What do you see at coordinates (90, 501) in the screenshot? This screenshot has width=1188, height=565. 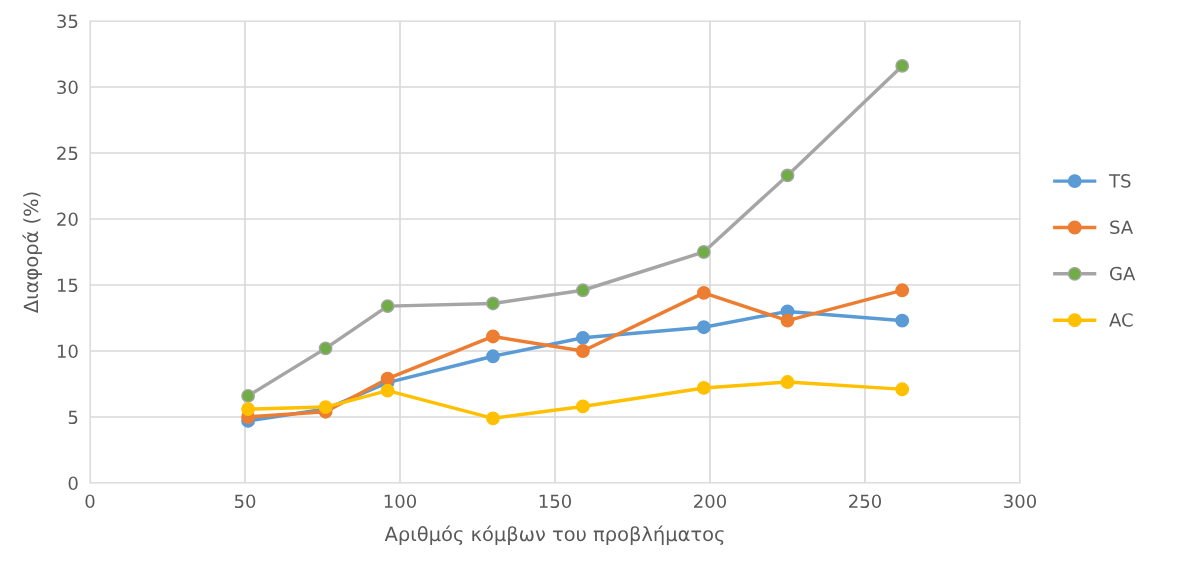 I see `x-tick-label: 0` at bounding box center [90, 501].